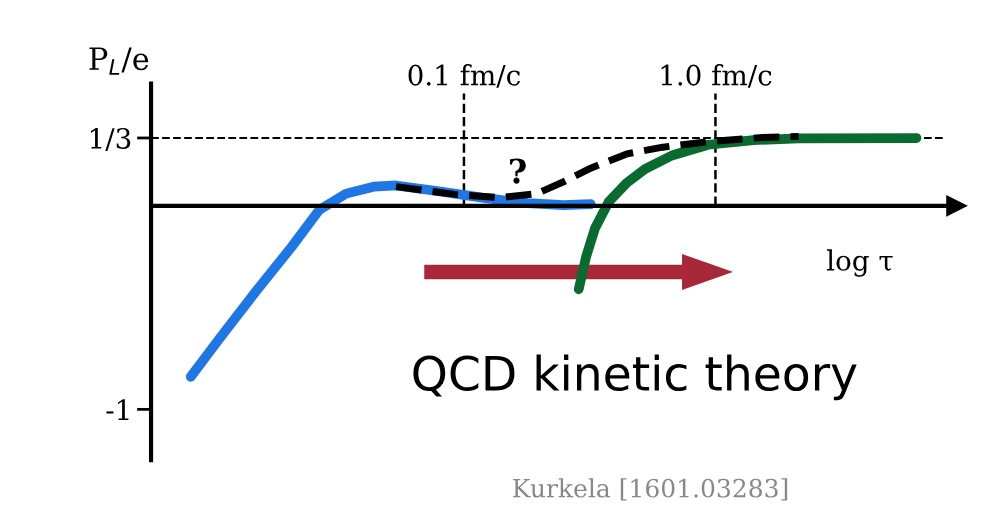 The height and width of the screenshot is (523, 1007). What do you see at coordinates (650, 489) in the screenshot?
I see `text: Kurkela [1601.03283]` at bounding box center [650, 489].